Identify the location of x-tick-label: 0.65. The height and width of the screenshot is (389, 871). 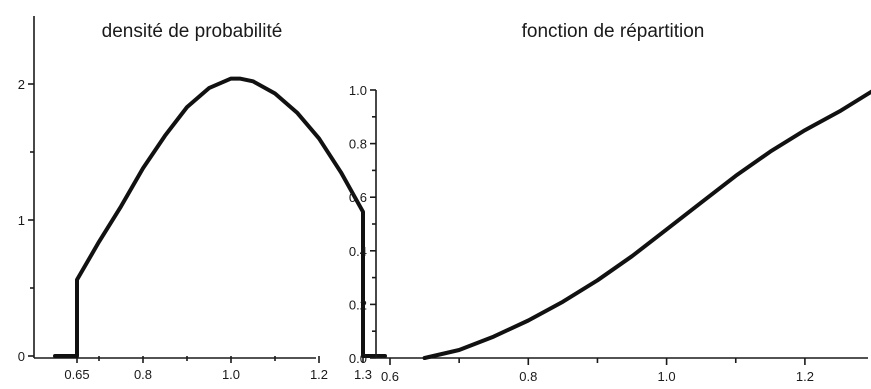
(76, 374).